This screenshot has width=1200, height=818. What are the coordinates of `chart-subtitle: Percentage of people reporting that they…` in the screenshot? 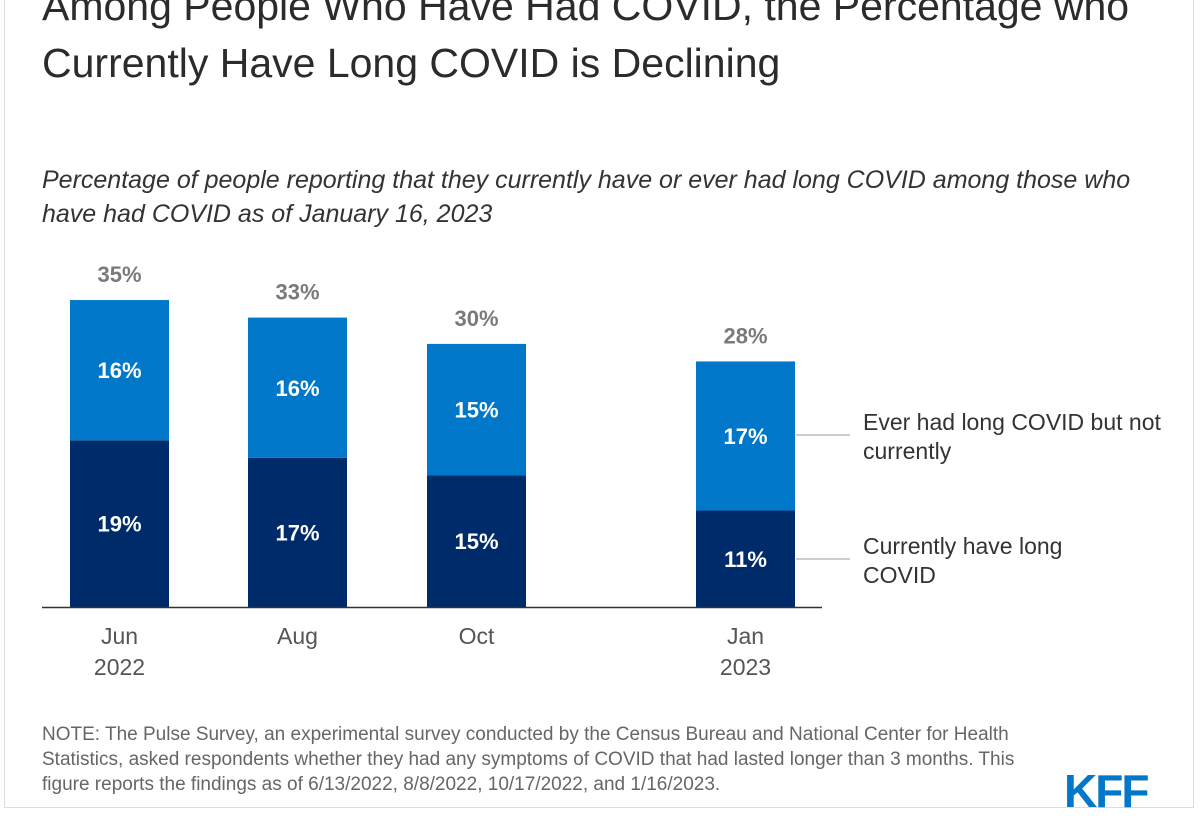 It's located at (586, 197).